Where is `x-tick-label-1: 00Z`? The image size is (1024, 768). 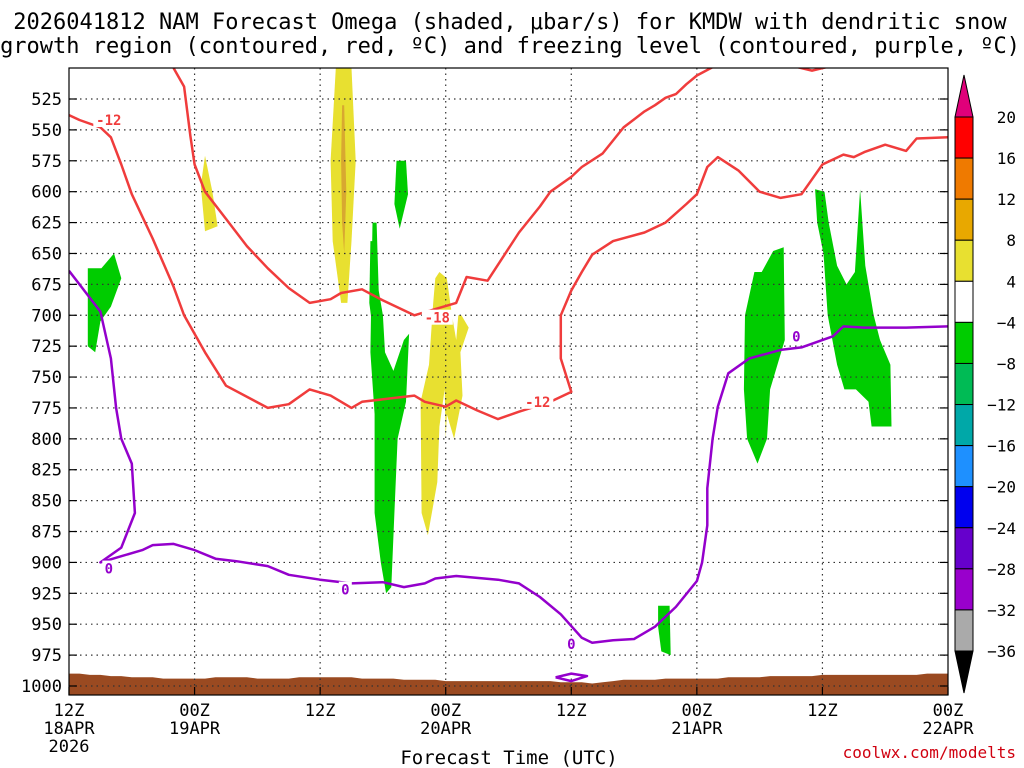
x-tick-label-1: 00Z is located at coordinates (194, 711).